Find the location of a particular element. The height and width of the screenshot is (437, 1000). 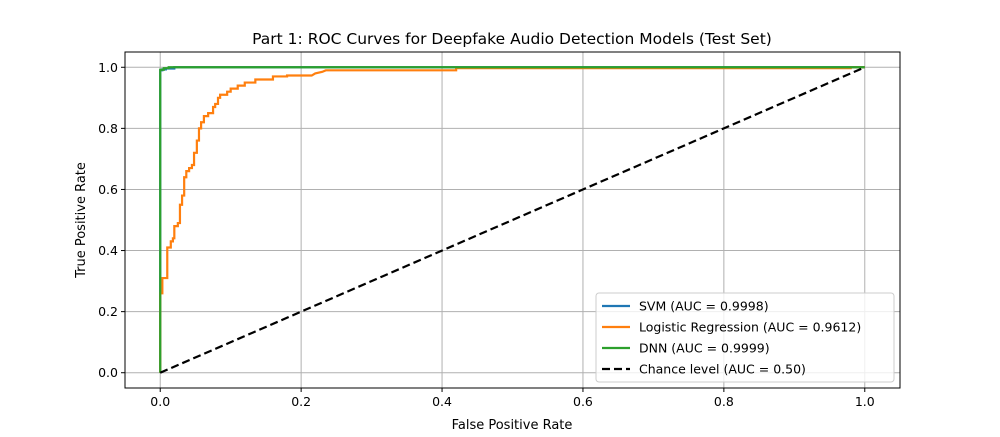

x-tick-label: 0.2 is located at coordinates (301, 401).